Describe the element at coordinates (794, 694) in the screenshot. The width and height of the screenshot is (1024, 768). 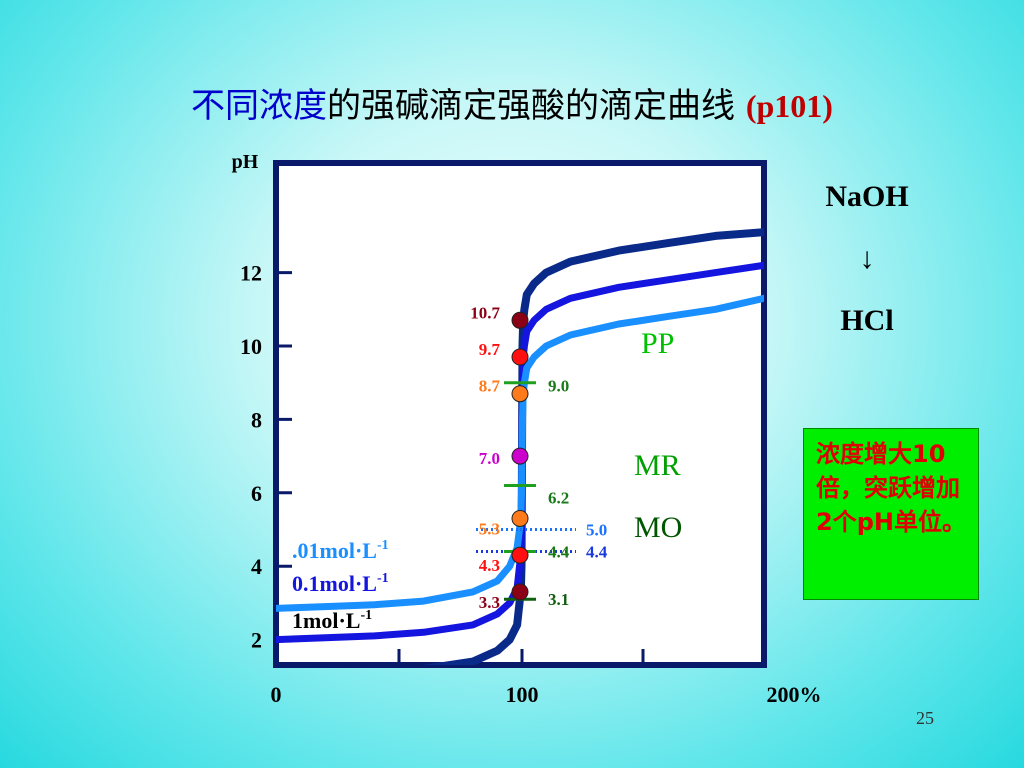
I see `x-tick-label: 200%` at that location.